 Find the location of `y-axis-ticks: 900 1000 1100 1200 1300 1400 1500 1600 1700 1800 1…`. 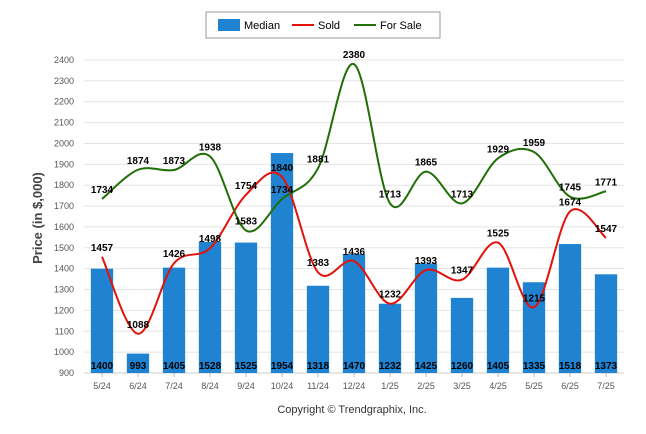

y-axis-ticks: 900 1000 1100 1200 1300 1400 1500 1600 1700 1800 1… is located at coordinates (64, 216).